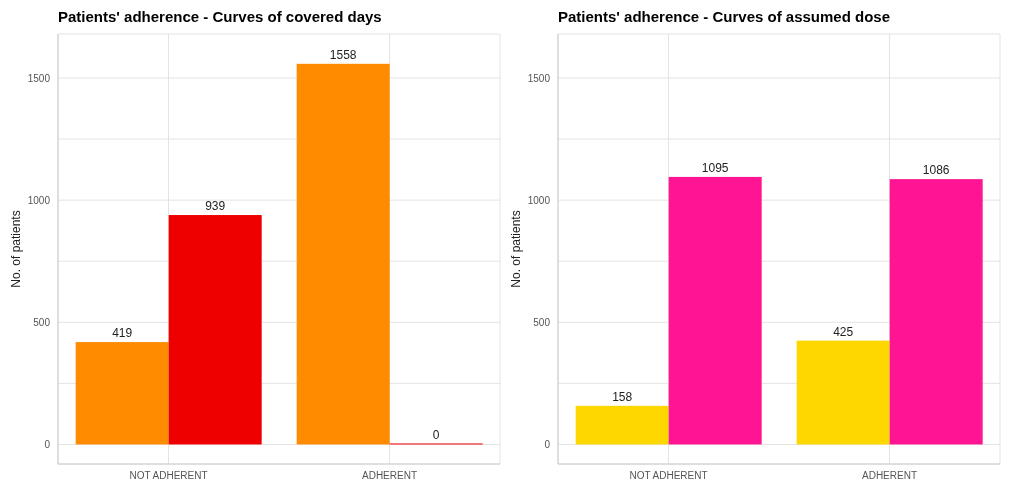 The width and height of the screenshot is (1009, 496). I want to click on data-label: 425, so click(843, 331).